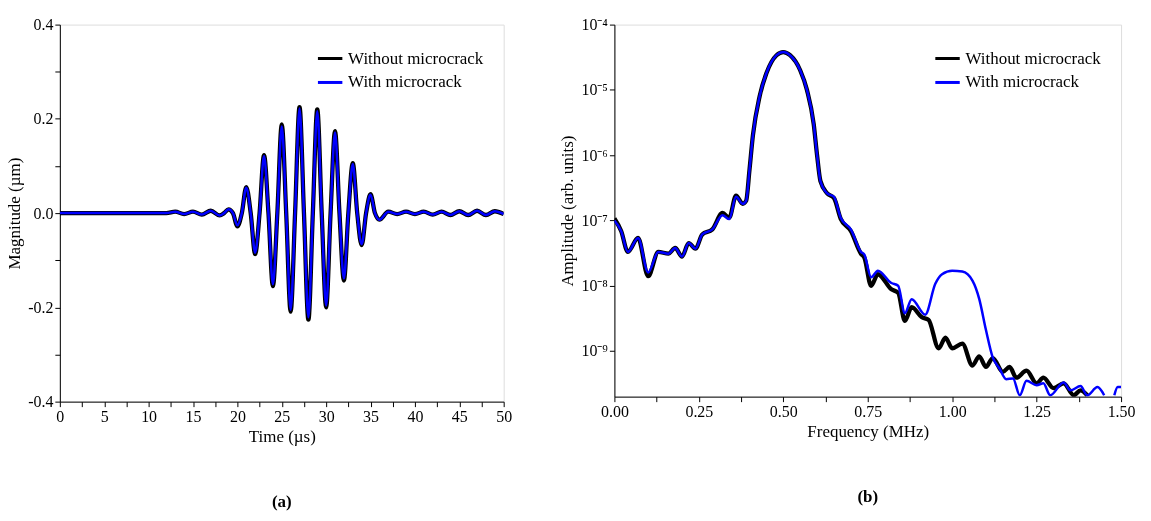 The width and height of the screenshot is (1151, 521). I want to click on y-tick-label: 0.2, so click(43, 119).